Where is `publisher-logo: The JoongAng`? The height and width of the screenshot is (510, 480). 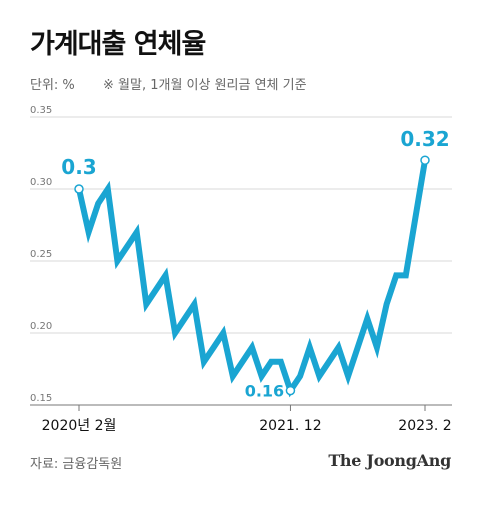
publisher-logo: The JoongAng is located at coordinates (389, 460).